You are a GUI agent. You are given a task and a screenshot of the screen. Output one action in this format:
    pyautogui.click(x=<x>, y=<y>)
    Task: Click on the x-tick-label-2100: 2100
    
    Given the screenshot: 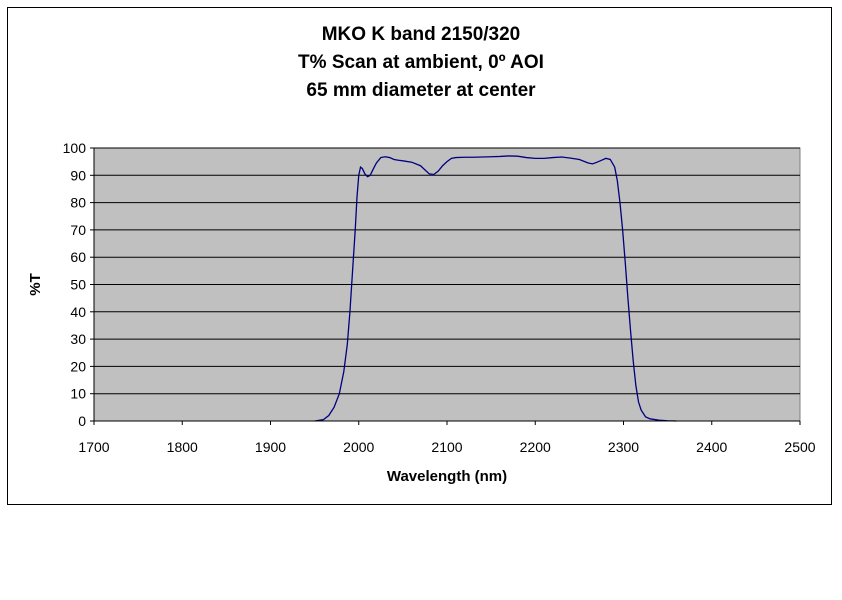 What is the action you would take?
    pyautogui.click(x=446, y=447)
    